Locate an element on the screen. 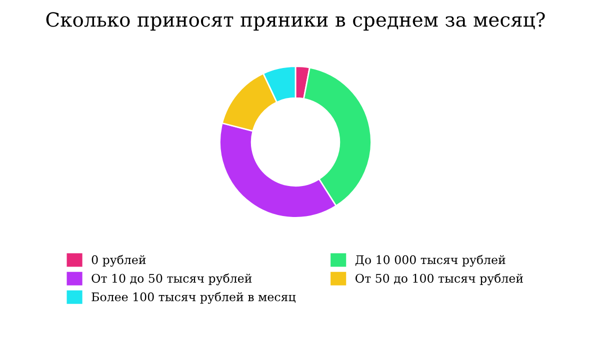 The width and height of the screenshot is (591, 338). legend-label: 0 рублей is located at coordinates (119, 260).